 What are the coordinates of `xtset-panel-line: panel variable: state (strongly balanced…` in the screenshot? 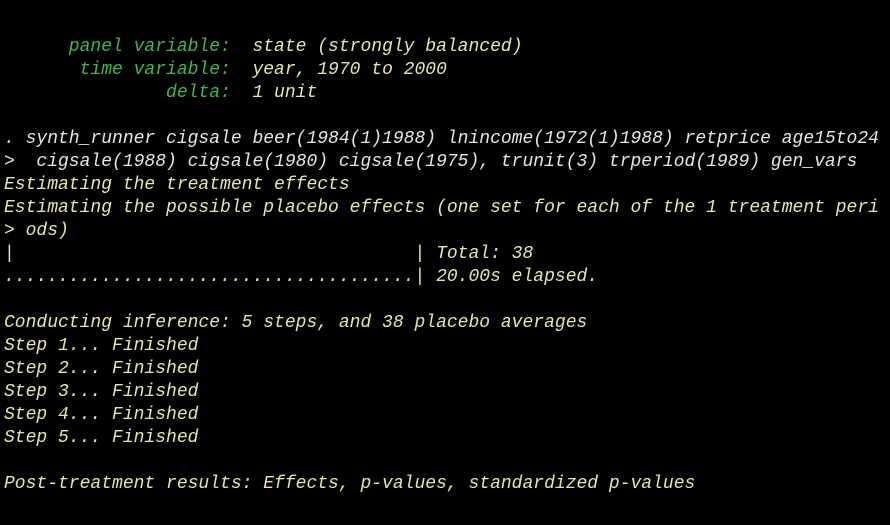 It's located at (441, 47).